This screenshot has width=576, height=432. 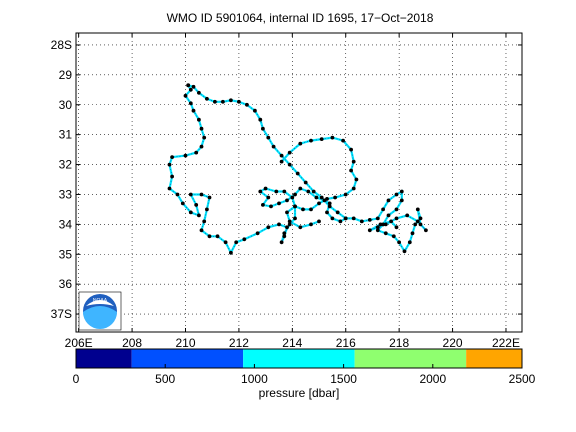 What do you see at coordinates (506, 343) in the screenshot?
I see `x-tick-label: 222E` at bounding box center [506, 343].